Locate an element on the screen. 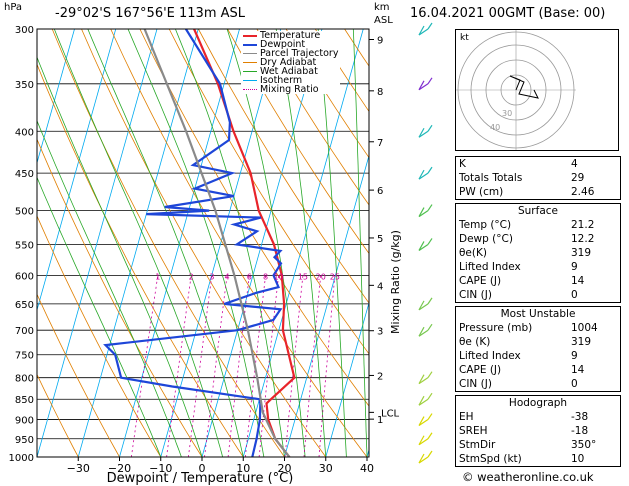 This screenshot has height=486, width=629. legend-item: Dewpoint is located at coordinates (290, 44).